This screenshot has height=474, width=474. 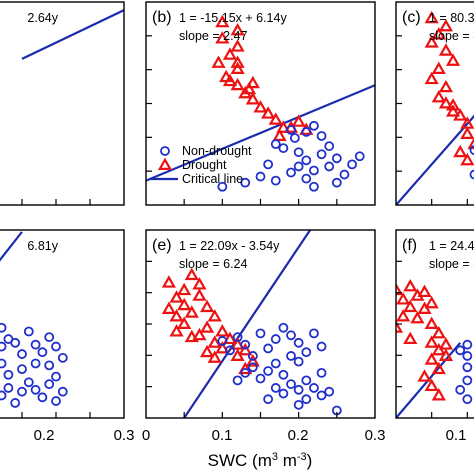 What do you see at coordinates (287, 460) in the screenshot?
I see `x-axis-title-part: m` at bounding box center [287, 460].